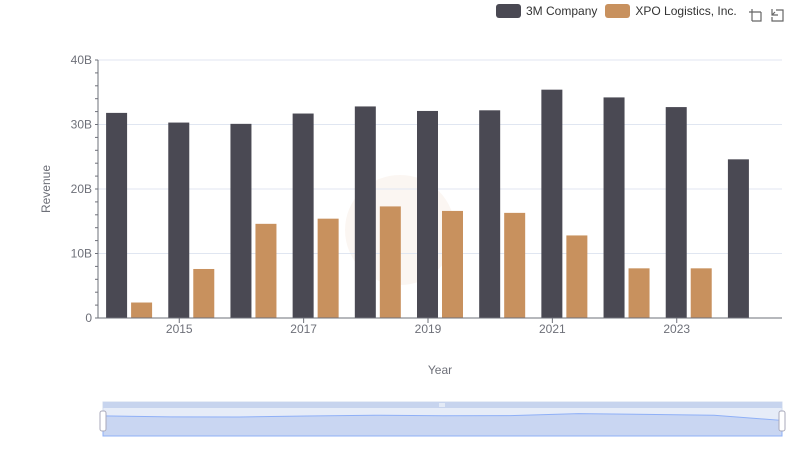 Image resolution: width=800 pixels, height=461 pixels. Describe the element at coordinates (103, 421) in the screenshot. I see `zoom-slider-handle-left` at that location.